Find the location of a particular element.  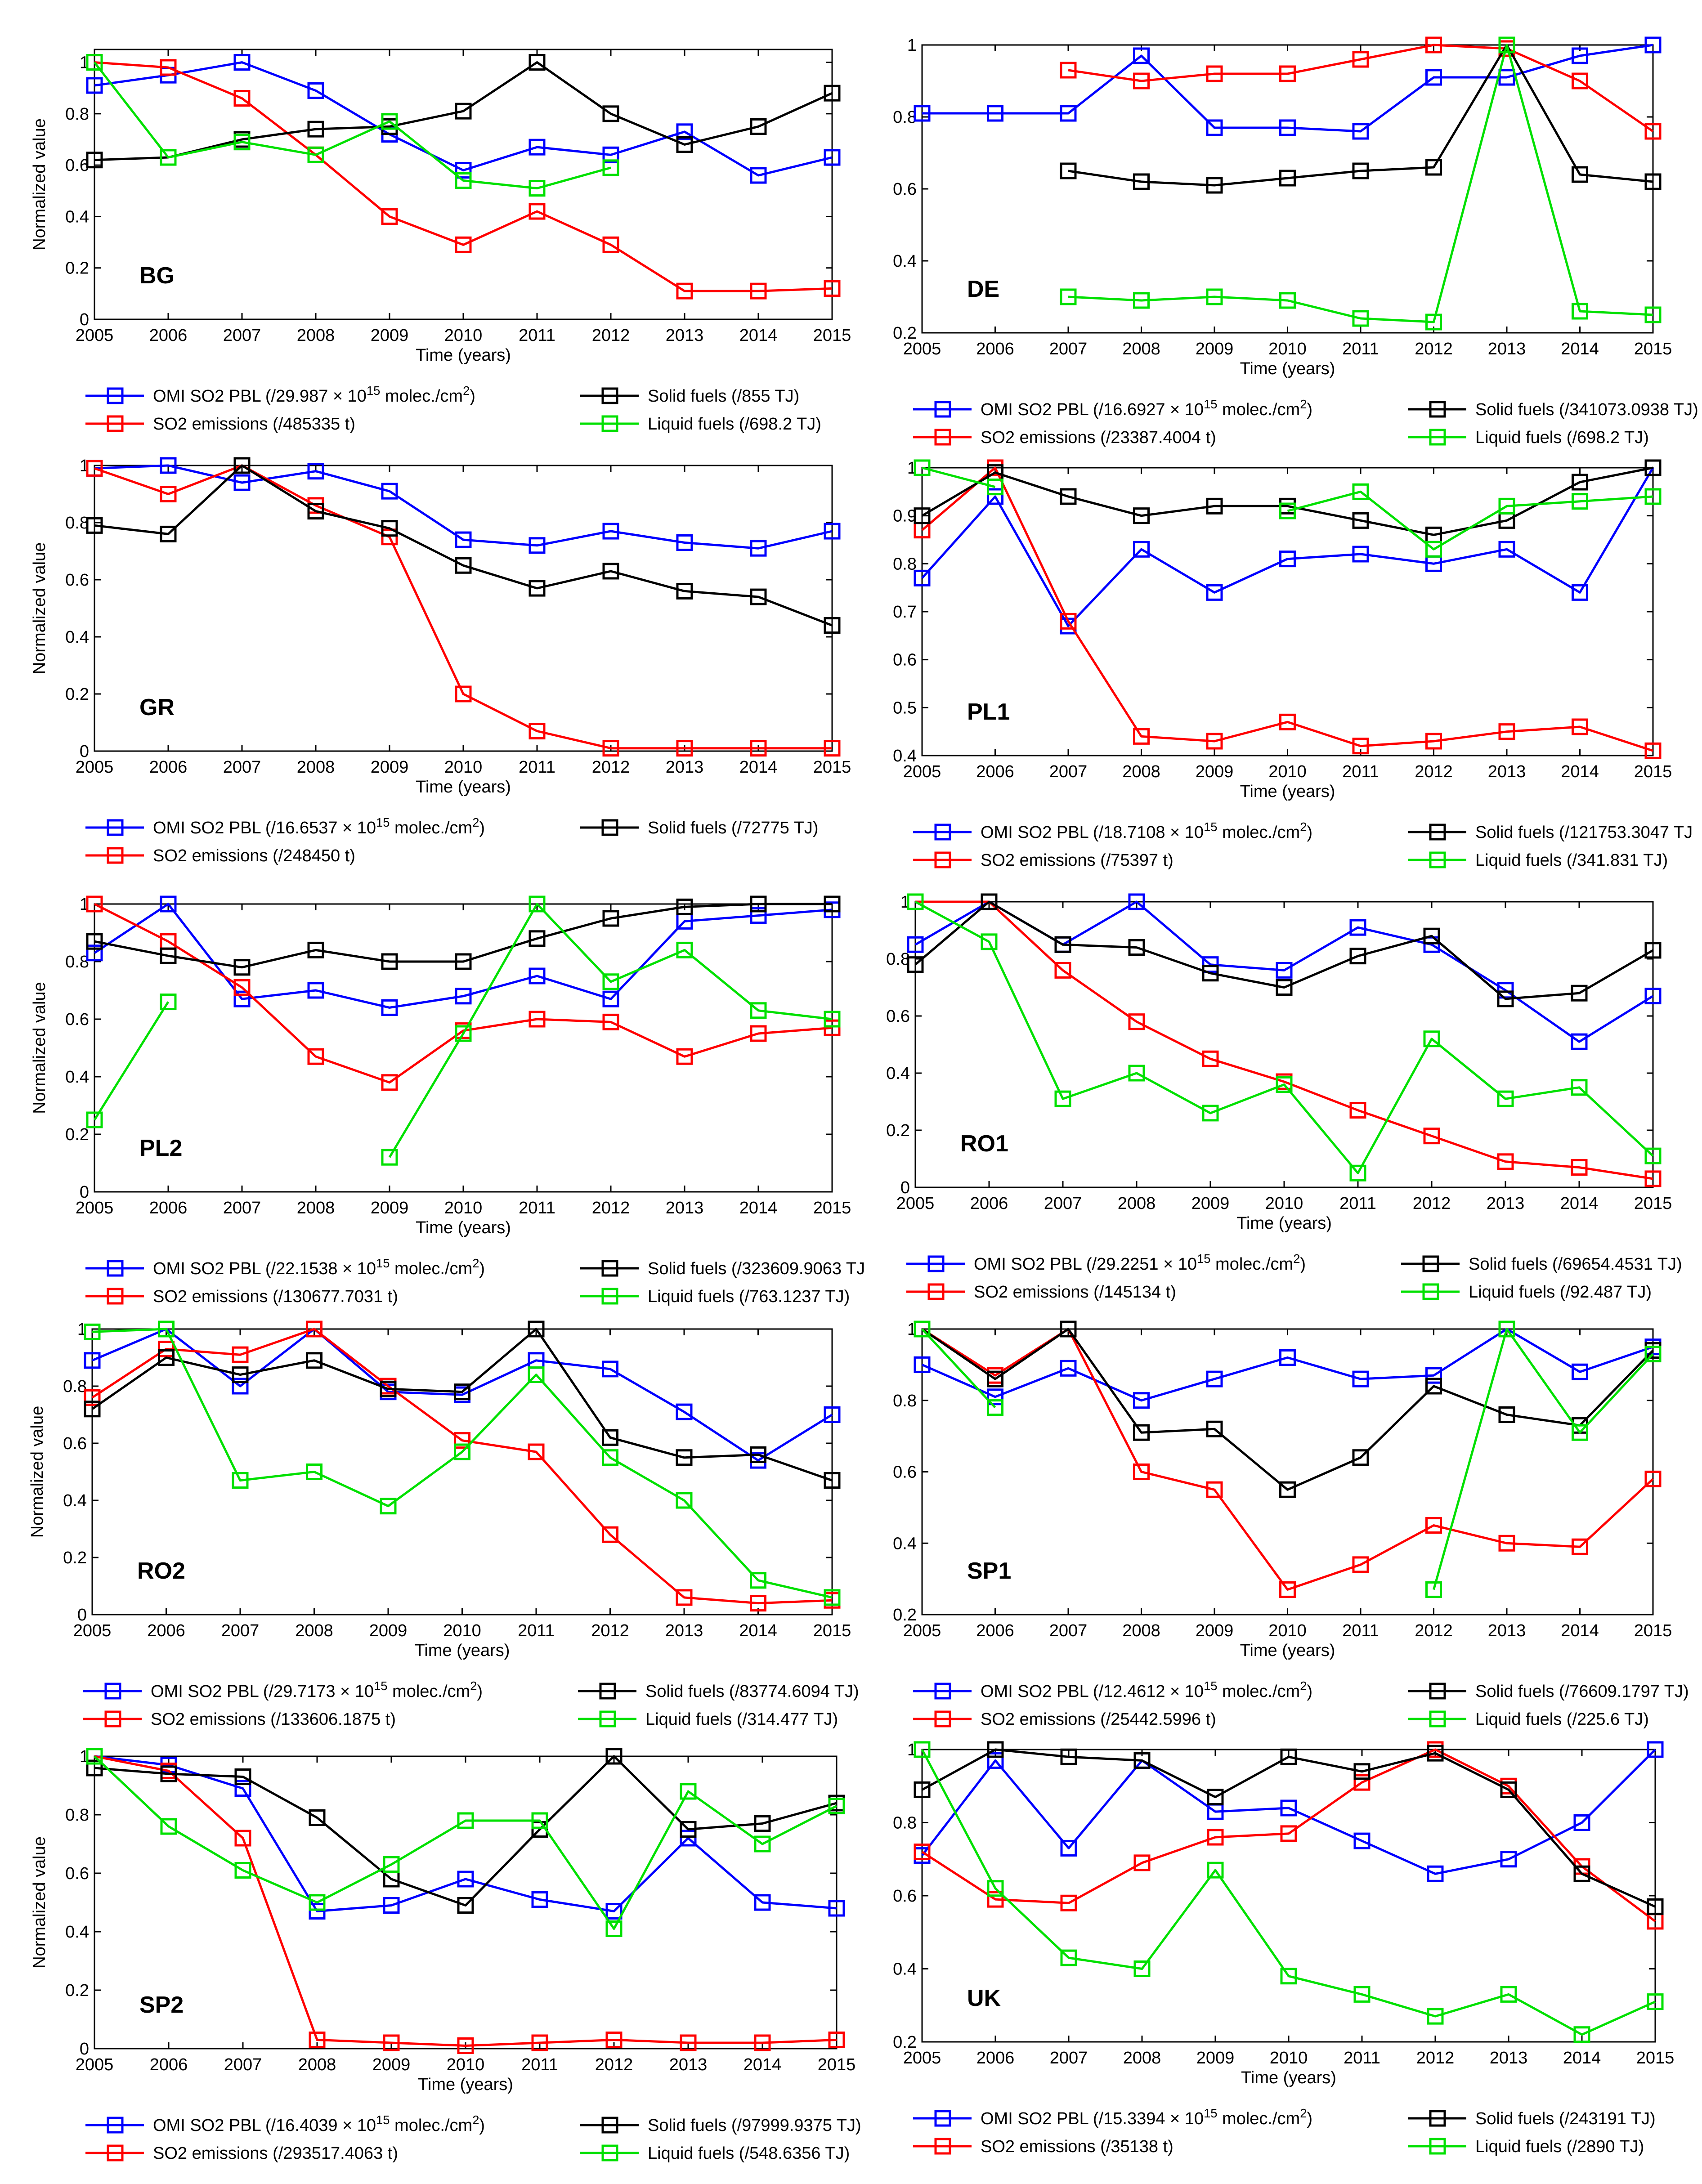

legend-label-liquid: Liquid fuels (/763.1237 TJ) is located at coordinates (749, 1296).